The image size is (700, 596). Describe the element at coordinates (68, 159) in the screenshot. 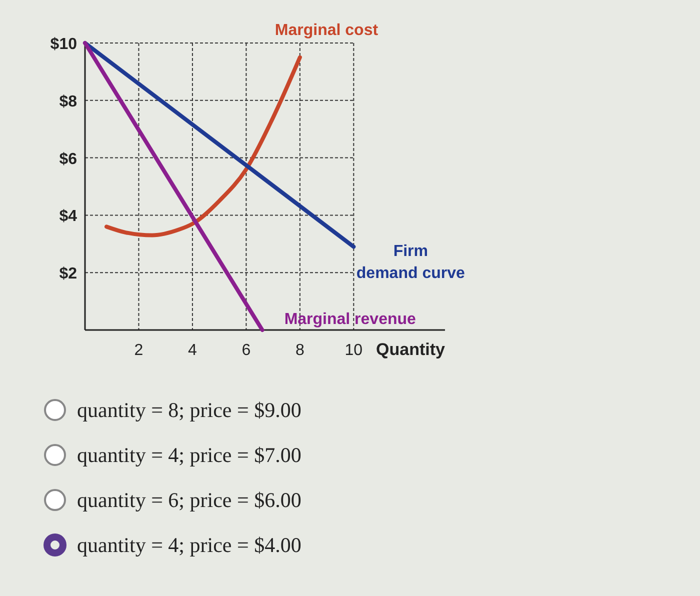

I see `y-tick-label: $6` at that location.